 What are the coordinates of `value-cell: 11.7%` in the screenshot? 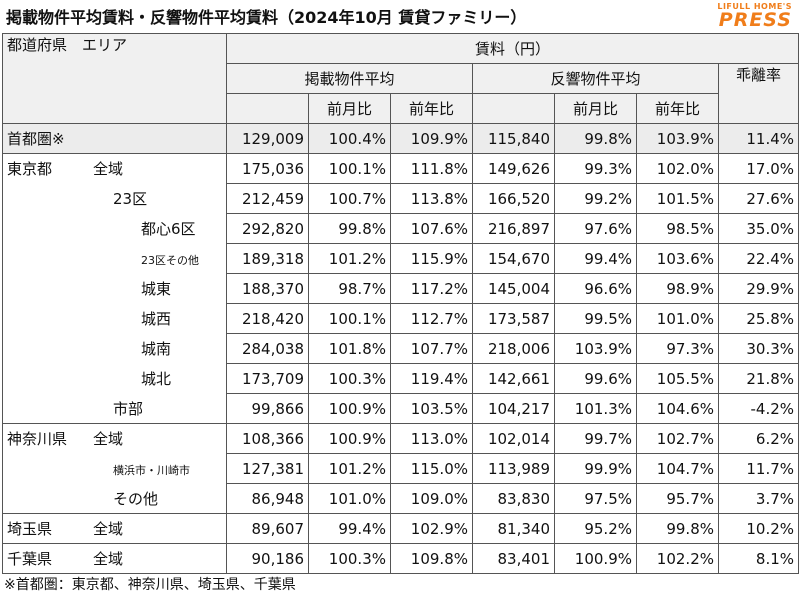 It's located at (758, 468).